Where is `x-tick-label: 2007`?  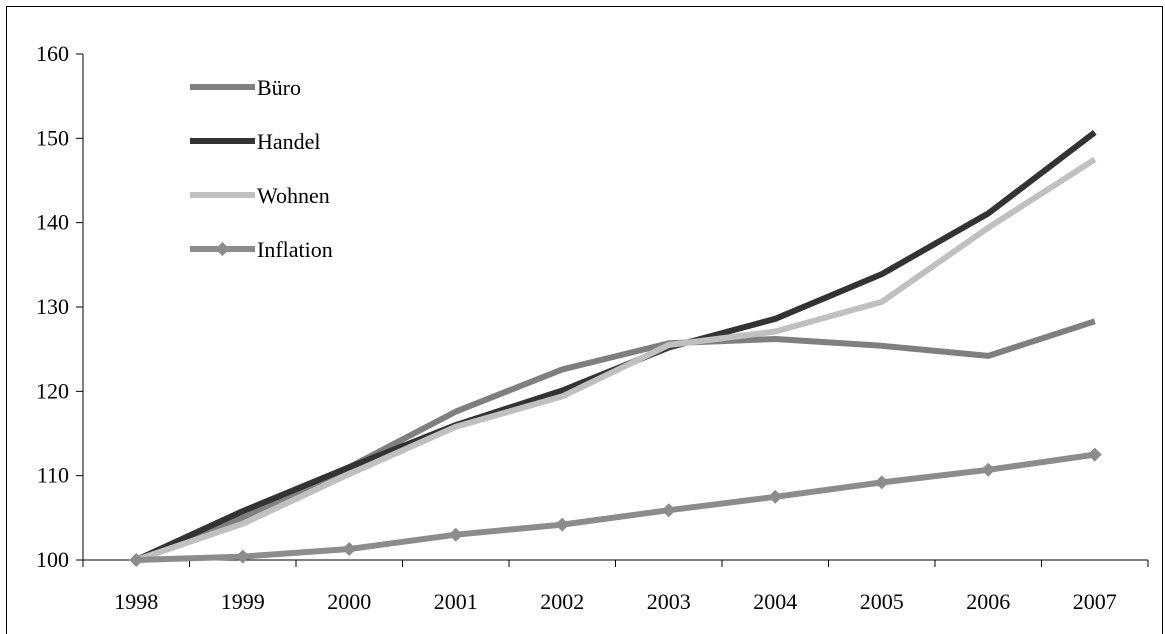
x-tick-label: 2007 is located at coordinates (1095, 601).